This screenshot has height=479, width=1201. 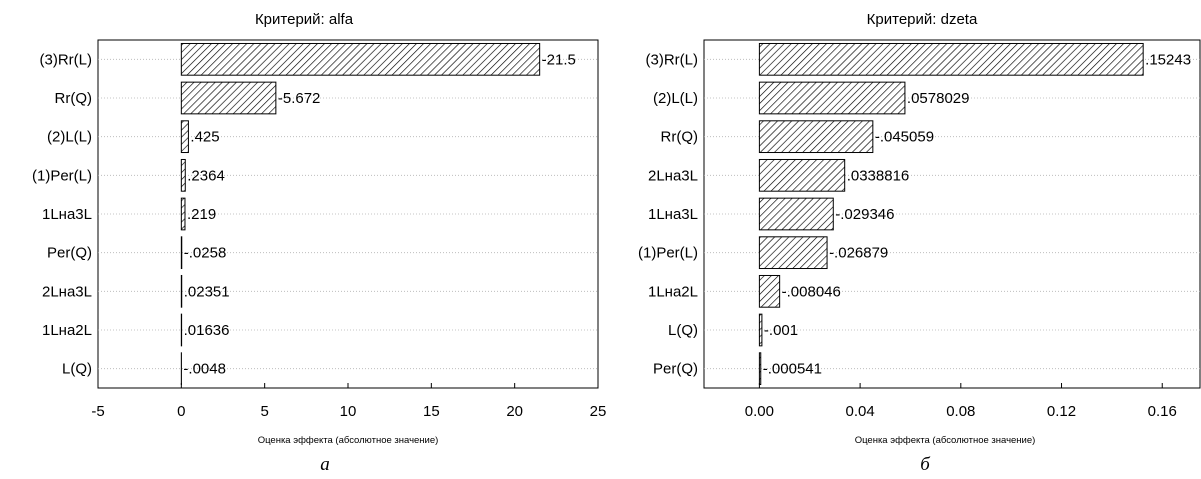 I want to click on value-label: .01636, so click(x=207, y=330).